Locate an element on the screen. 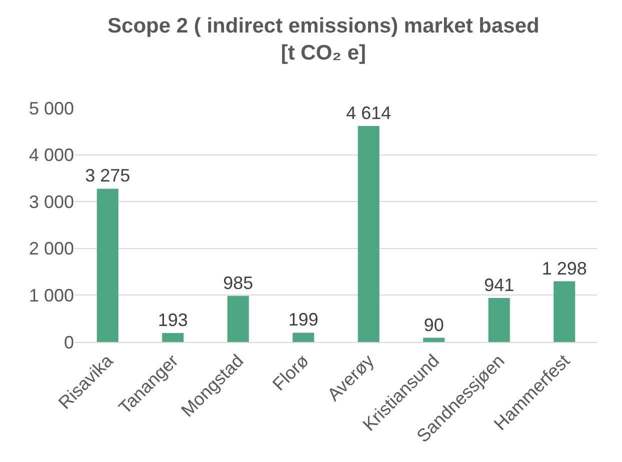 The height and width of the screenshot is (462, 622). y-tick-label: 3 000 is located at coordinates (51, 202).